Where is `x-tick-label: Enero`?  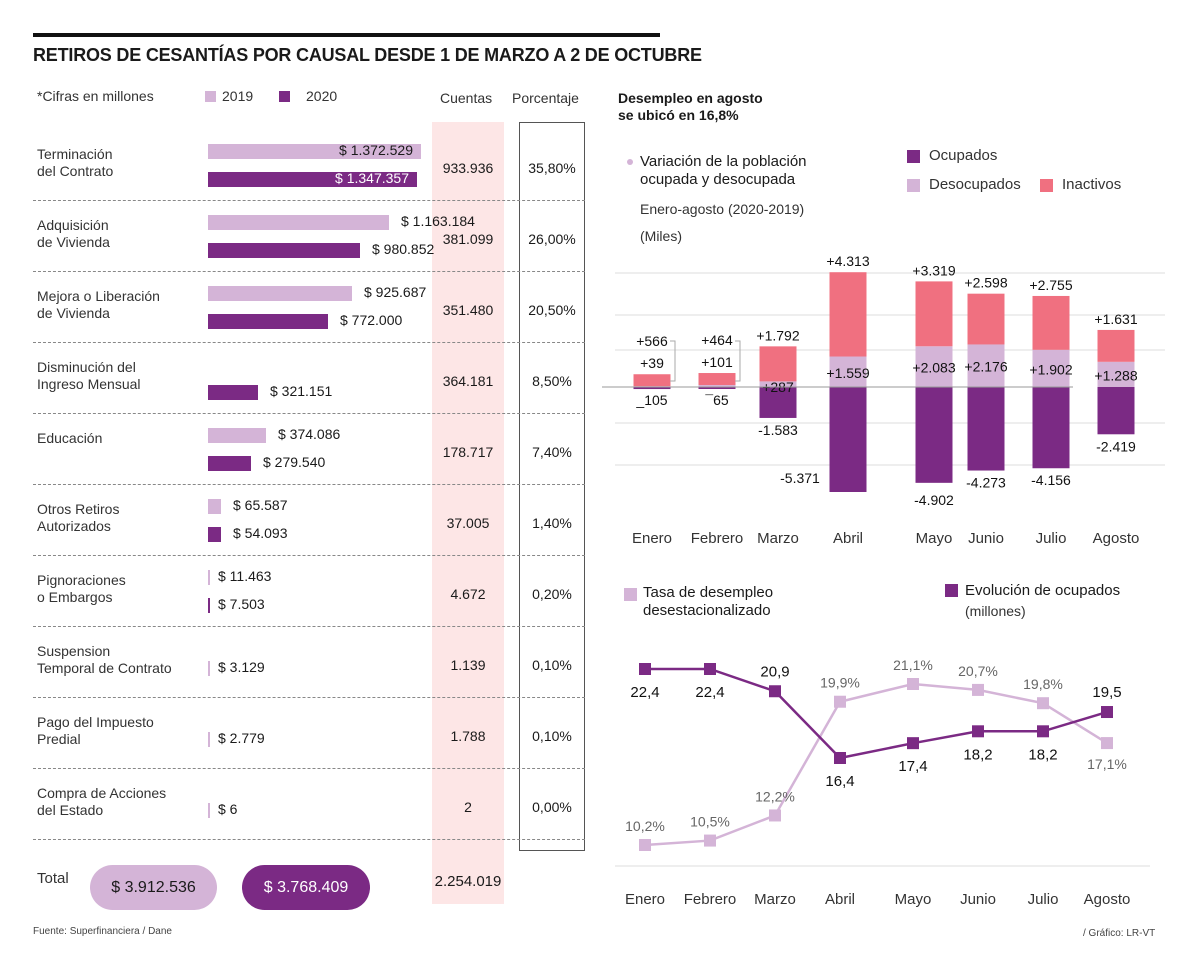 x-tick-label: Enero is located at coordinates (652, 538).